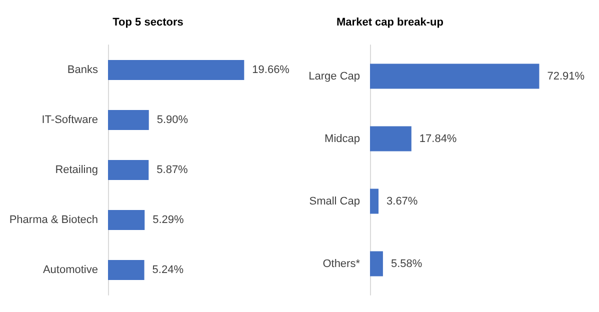 This screenshot has width=599, height=312. I want to click on y-tick-label: Others*, so click(341, 264).